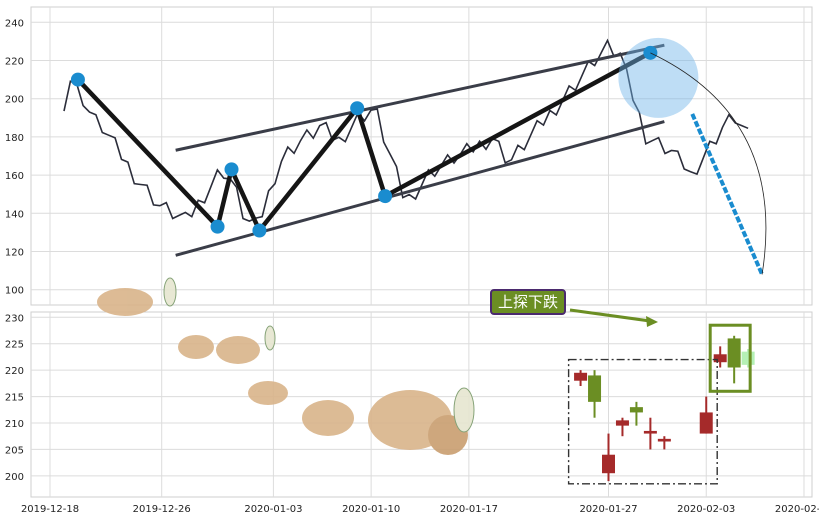 Image resolution: width=819 pixels, height=520 pixels. Describe the element at coordinates (14, 398) in the screenshot. I see `y-tick-label: 215` at that location.